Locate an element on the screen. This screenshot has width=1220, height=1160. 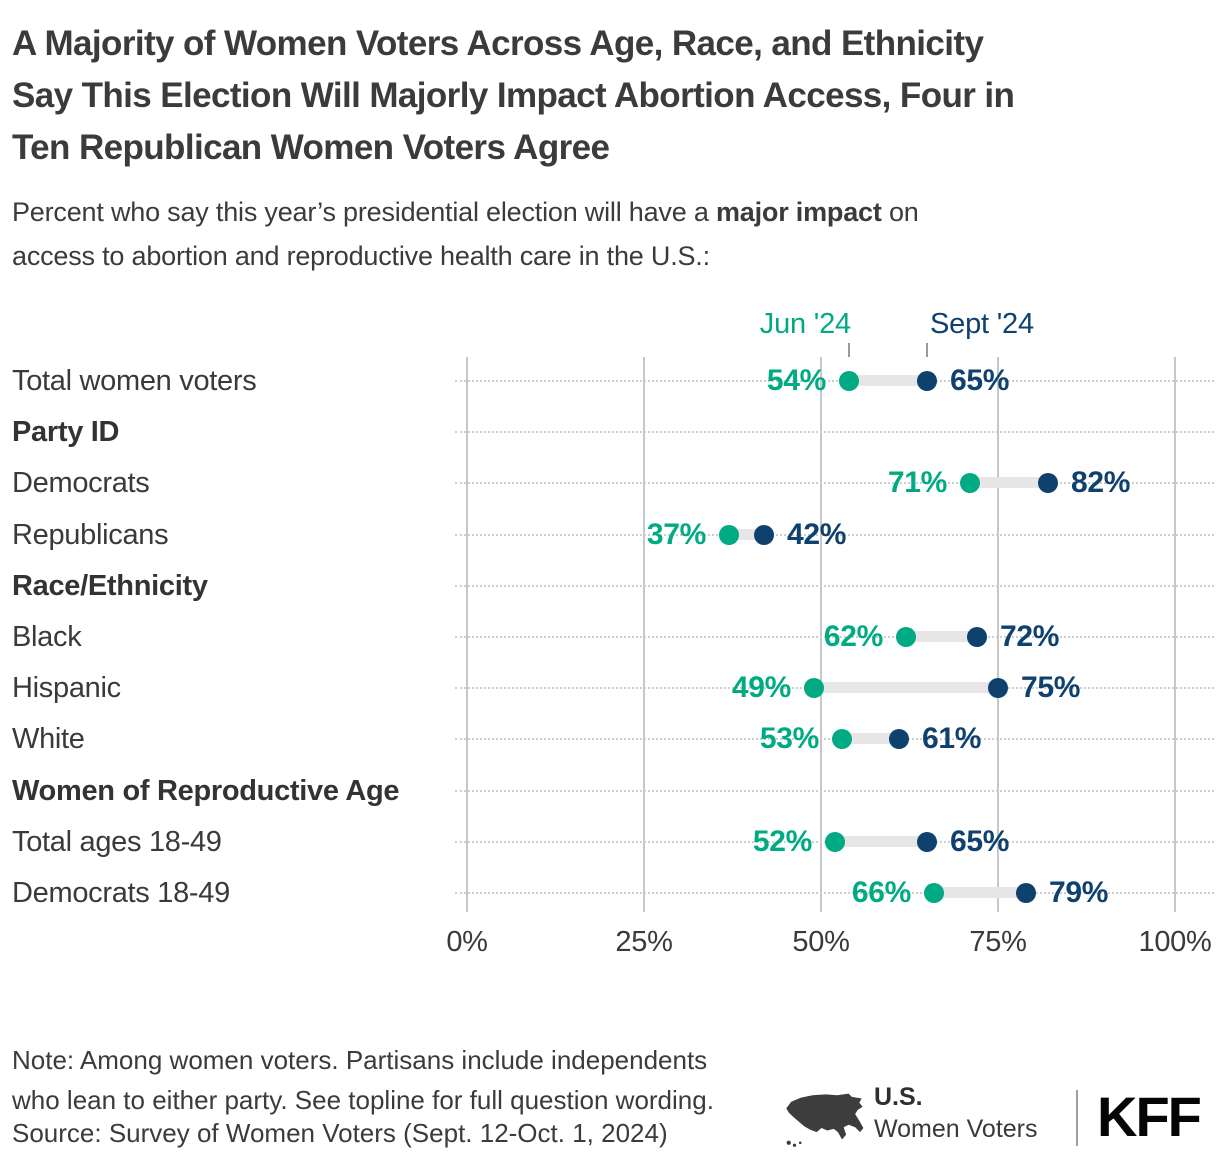
sept-value-label: 79% is located at coordinates (1079, 892).